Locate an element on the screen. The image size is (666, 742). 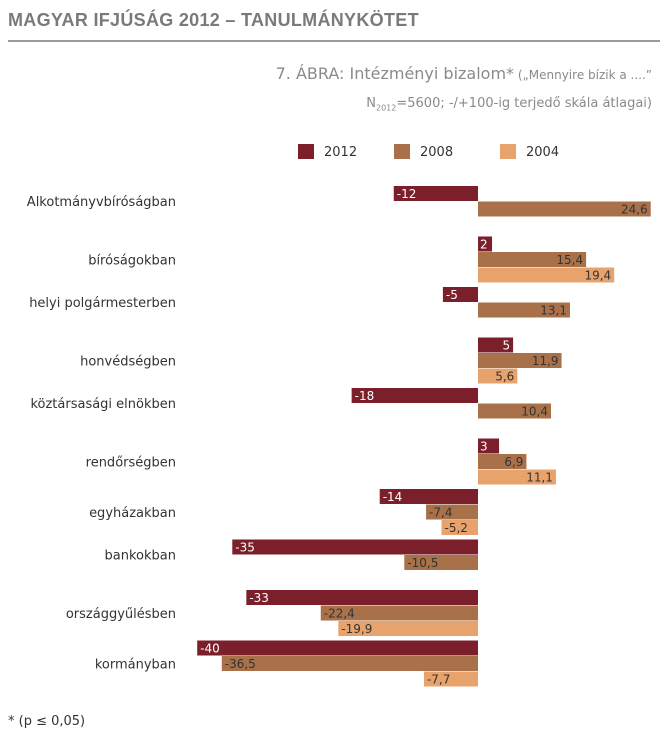
data-label-2012: -18 is located at coordinates (365, 396).